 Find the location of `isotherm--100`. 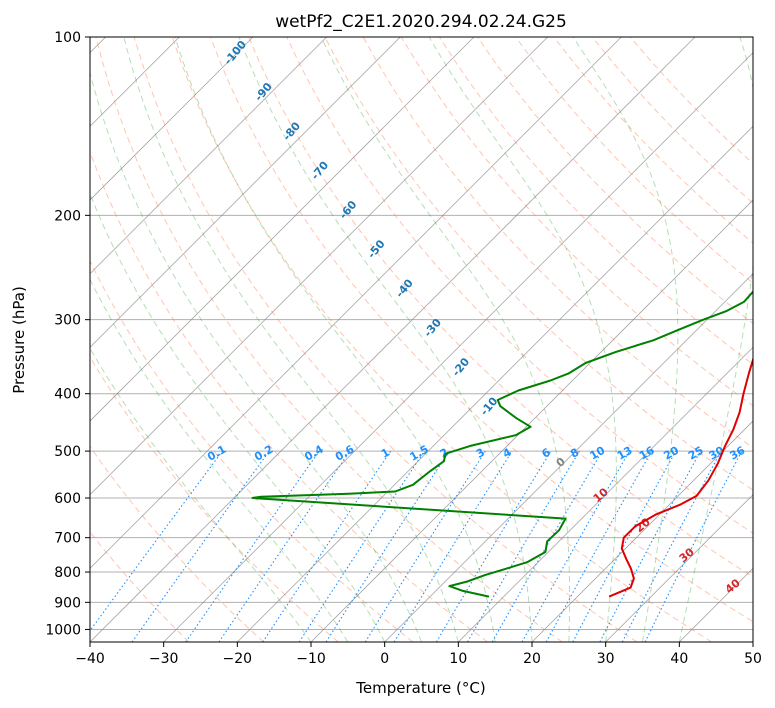

isotherm--100 is located at coordinates (172, 119).